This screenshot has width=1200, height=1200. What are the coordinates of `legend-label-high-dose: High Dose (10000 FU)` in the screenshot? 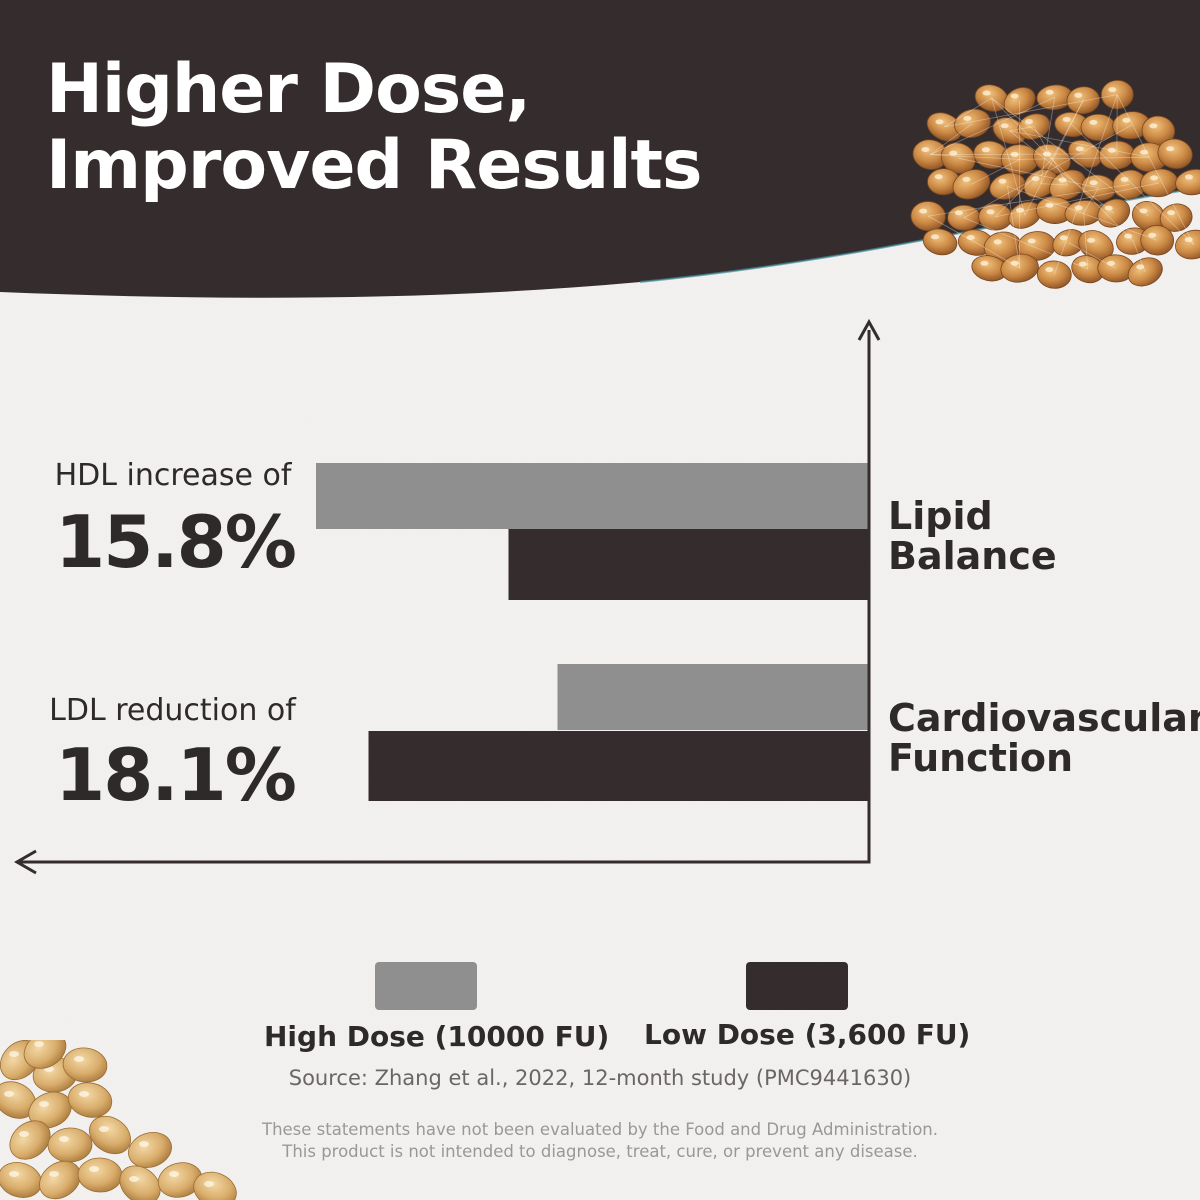 It's located at (437, 1036).